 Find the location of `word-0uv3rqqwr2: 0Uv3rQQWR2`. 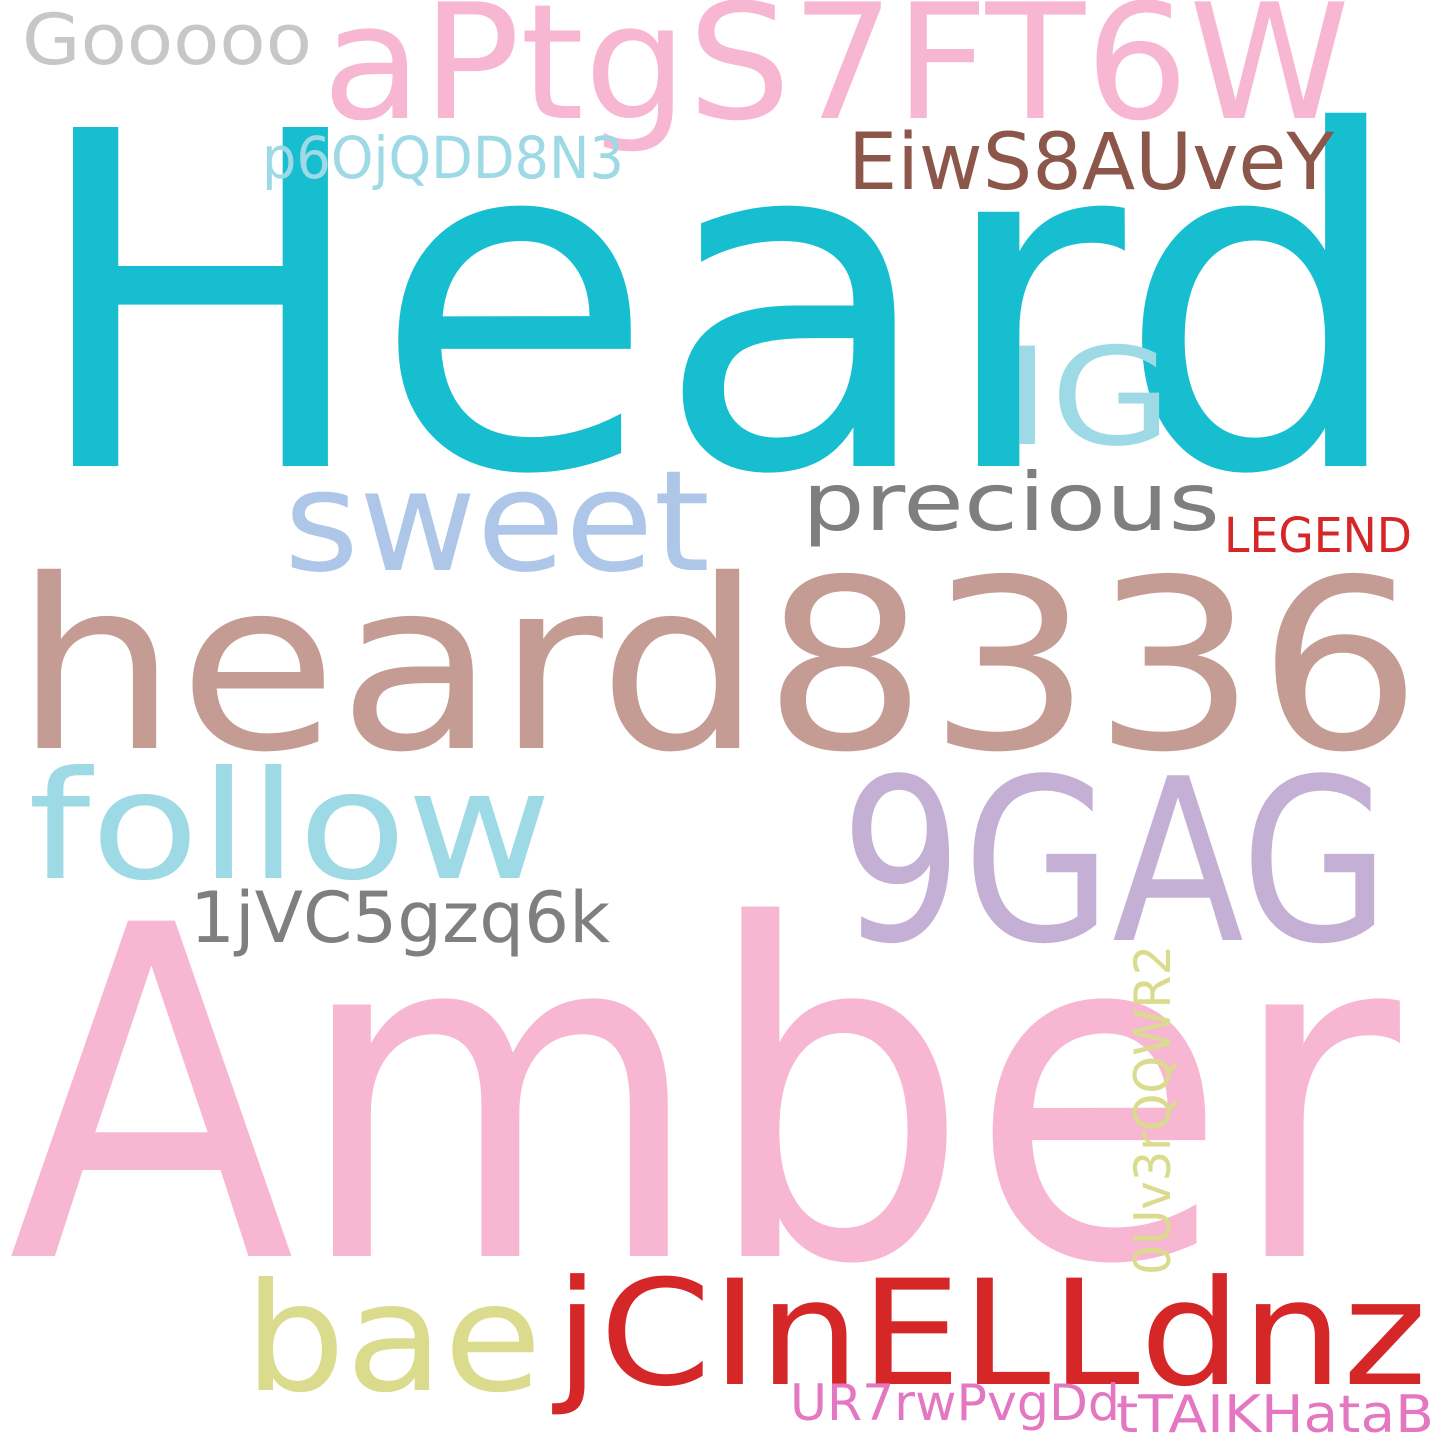

word-0uv3rqqwr2: 0Uv3rQQWR2 is located at coordinates (1153, 1110).